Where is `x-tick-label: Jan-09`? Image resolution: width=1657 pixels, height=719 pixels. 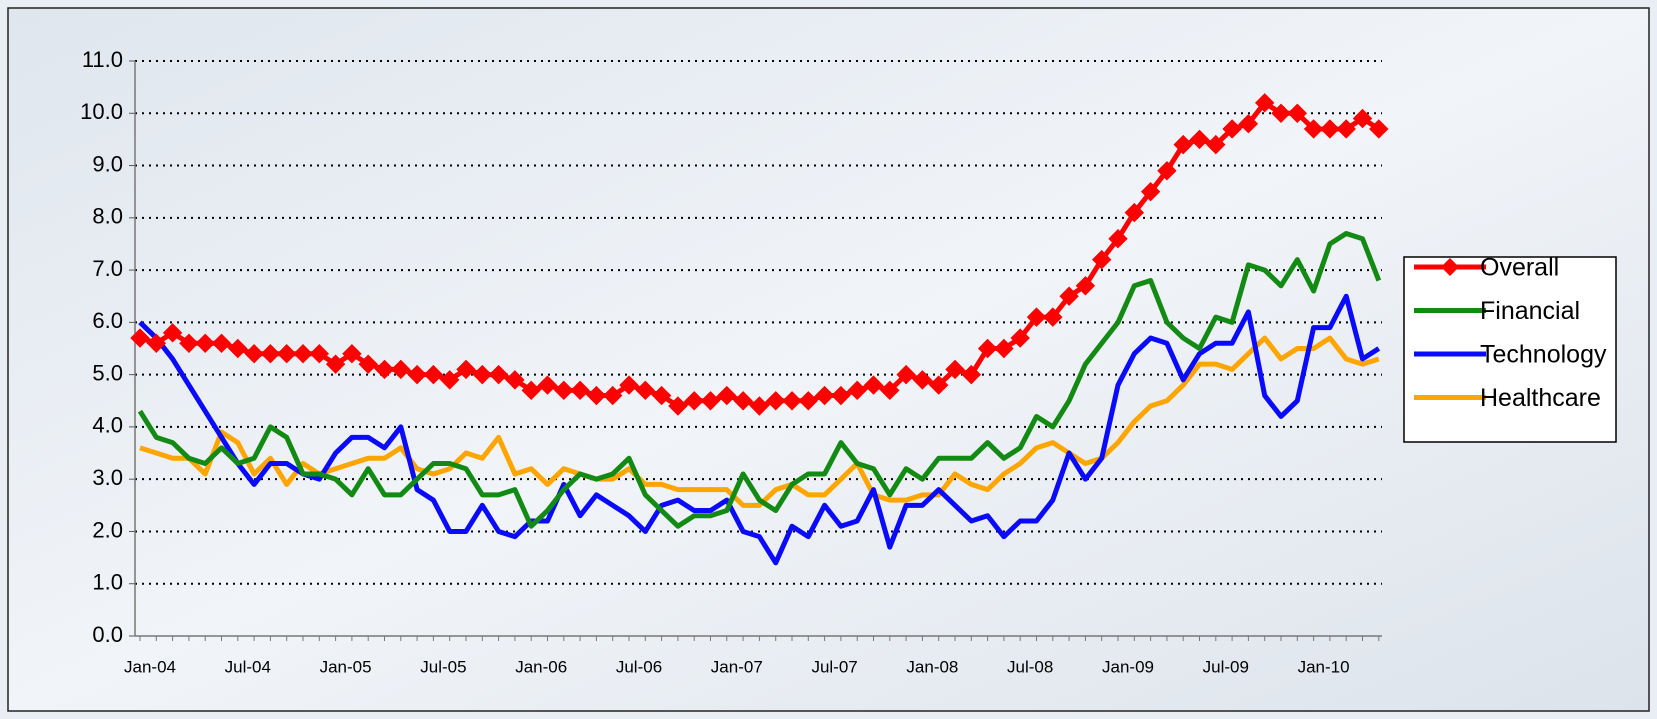
x-tick-label: Jan-09 is located at coordinates (1128, 666).